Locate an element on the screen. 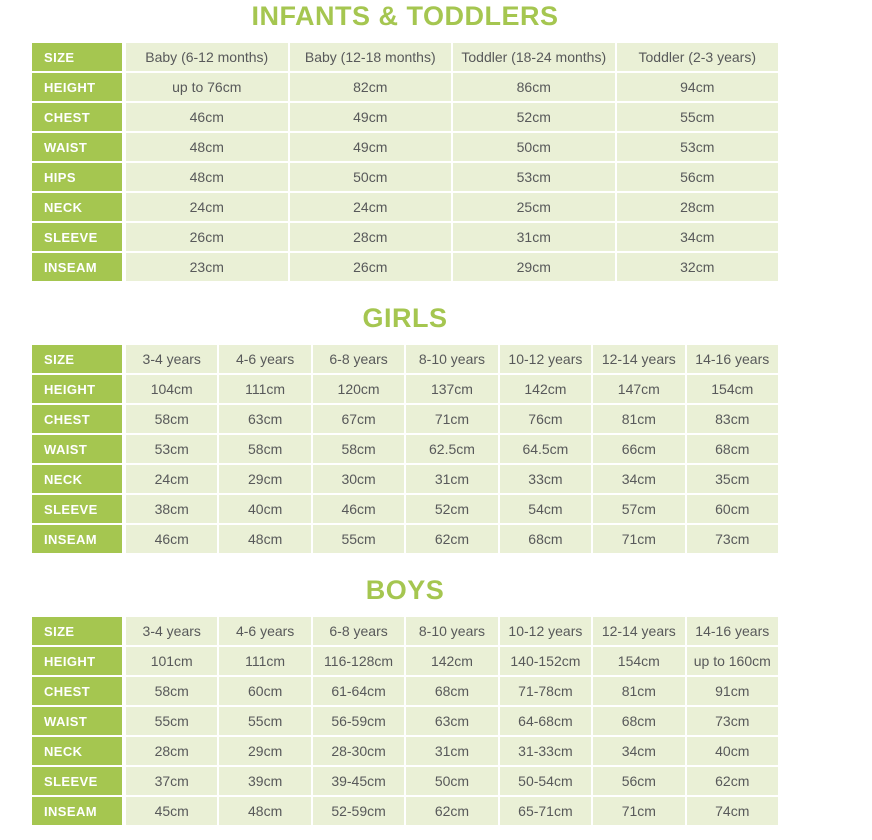 The width and height of the screenshot is (872, 840). size-value-cell: 67cm is located at coordinates (358, 419).